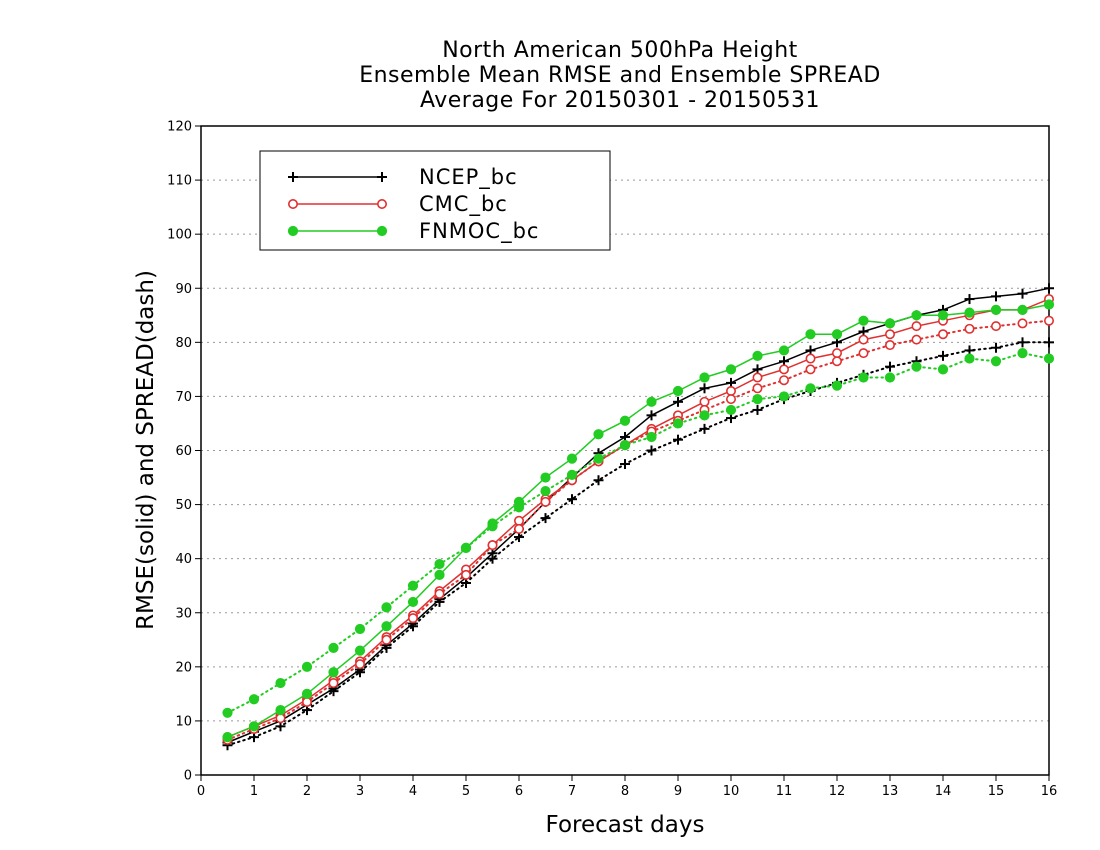 Image resolution: width=1100 pixels, height=850 pixels. Describe the element at coordinates (479, 231) in the screenshot. I see `legend-label: FNMOC_bc` at that location.